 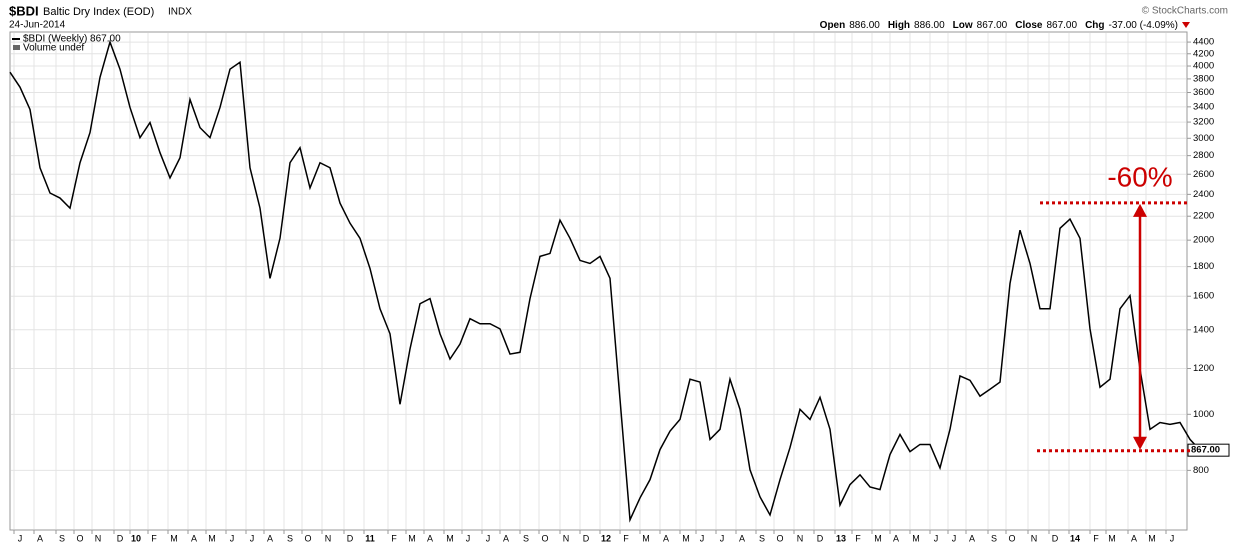 I want to click on last-value-label: 867.00, so click(x=1205, y=450).